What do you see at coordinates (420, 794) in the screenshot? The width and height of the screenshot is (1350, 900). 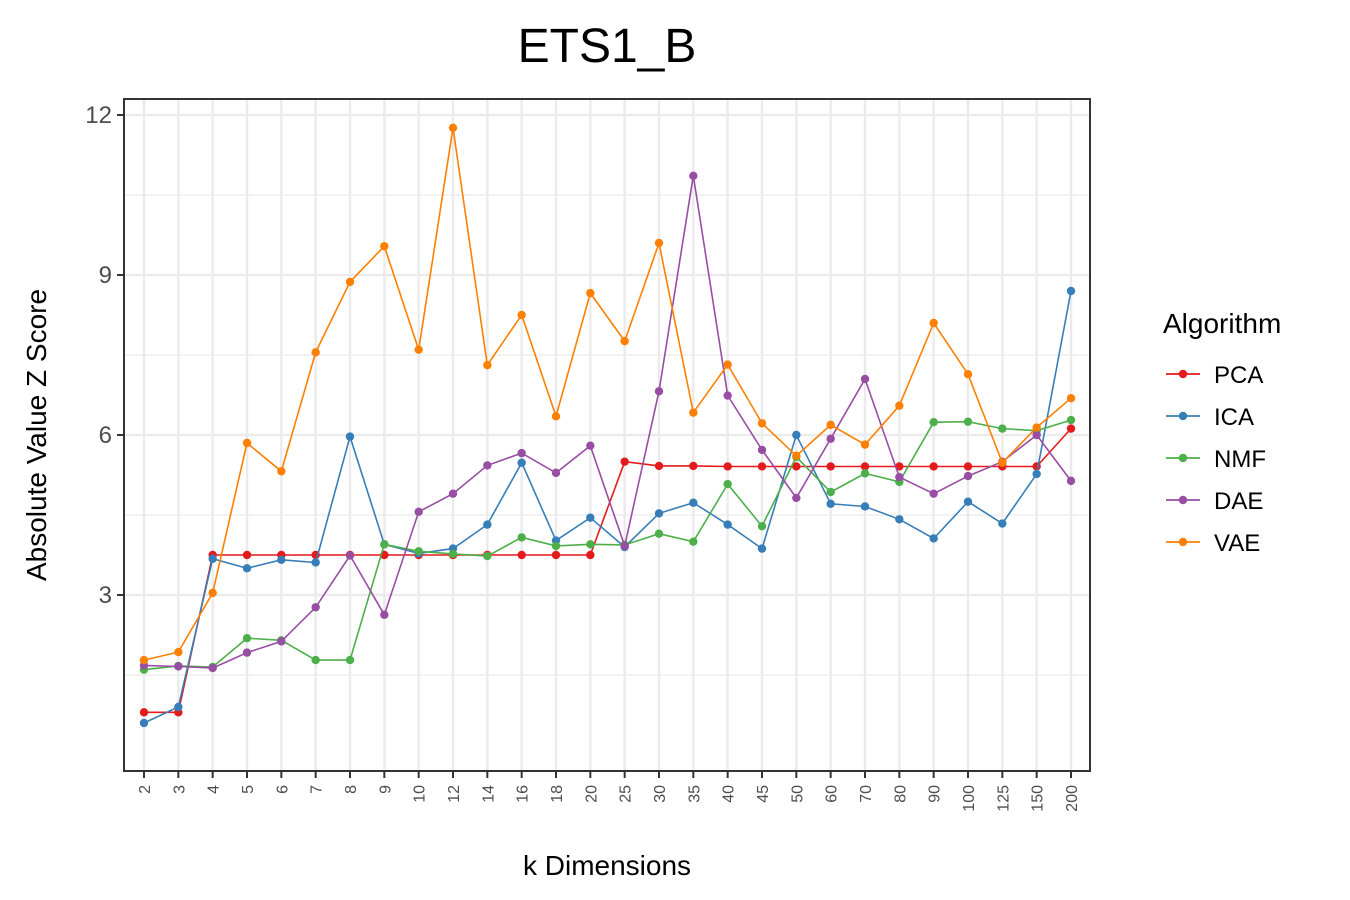 I see `x-tick-label: 10` at bounding box center [420, 794].